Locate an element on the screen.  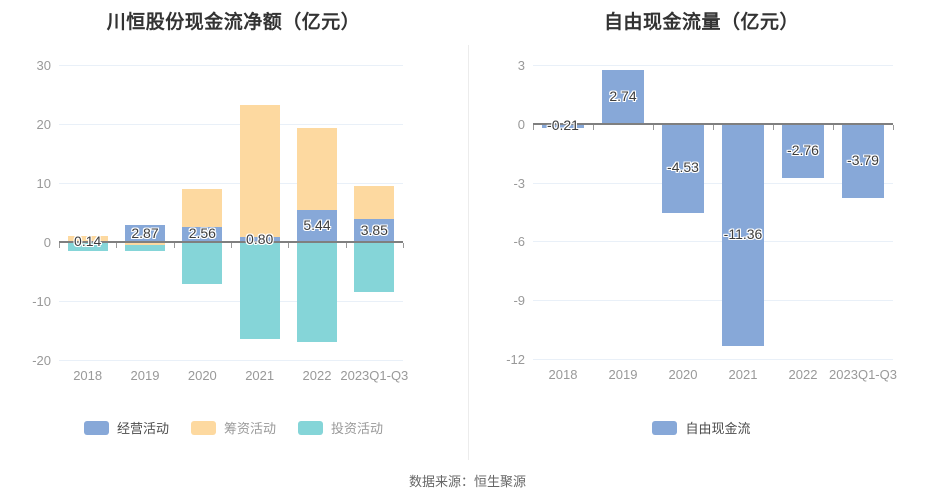
bar-value-label: -4.53 is located at coordinates (683, 167).